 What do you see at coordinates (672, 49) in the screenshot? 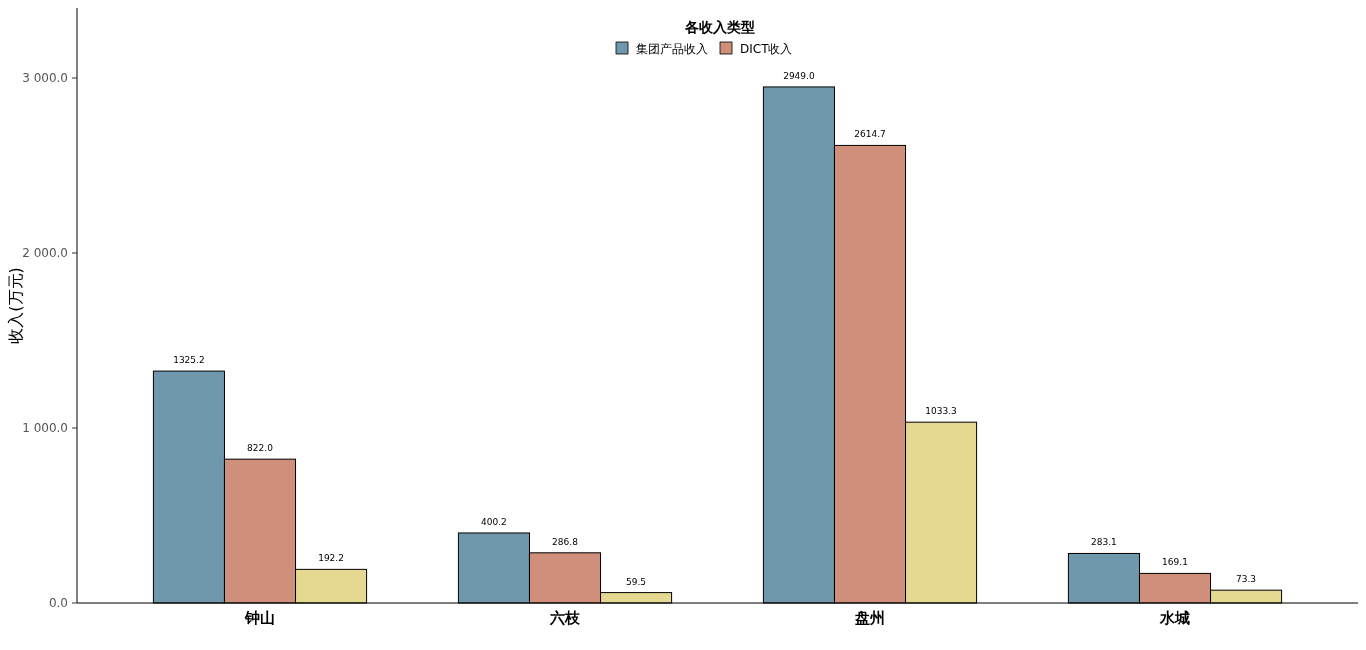
I see `legend-label: 集团产品收入` at bounding box center [672, 49].